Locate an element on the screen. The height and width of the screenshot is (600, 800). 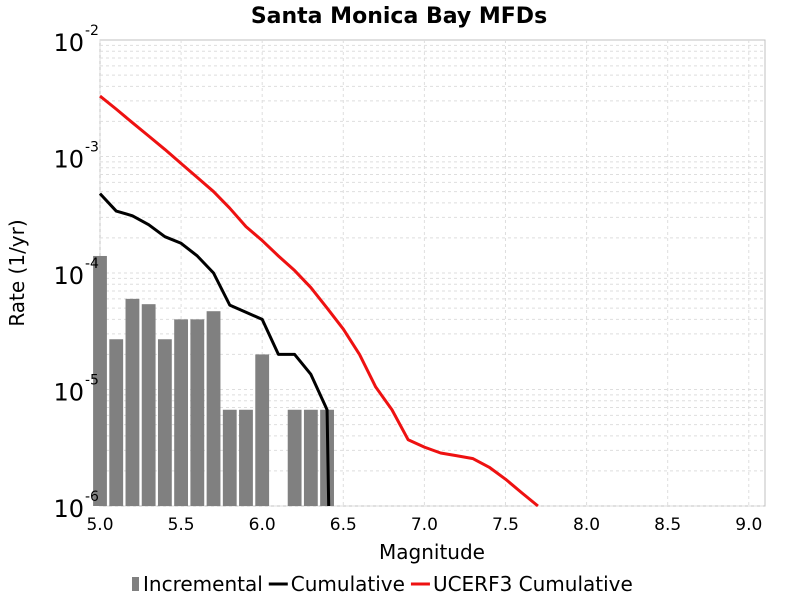
legend-label: UCERF3 Cumulative is located at coordinates (533, 584).